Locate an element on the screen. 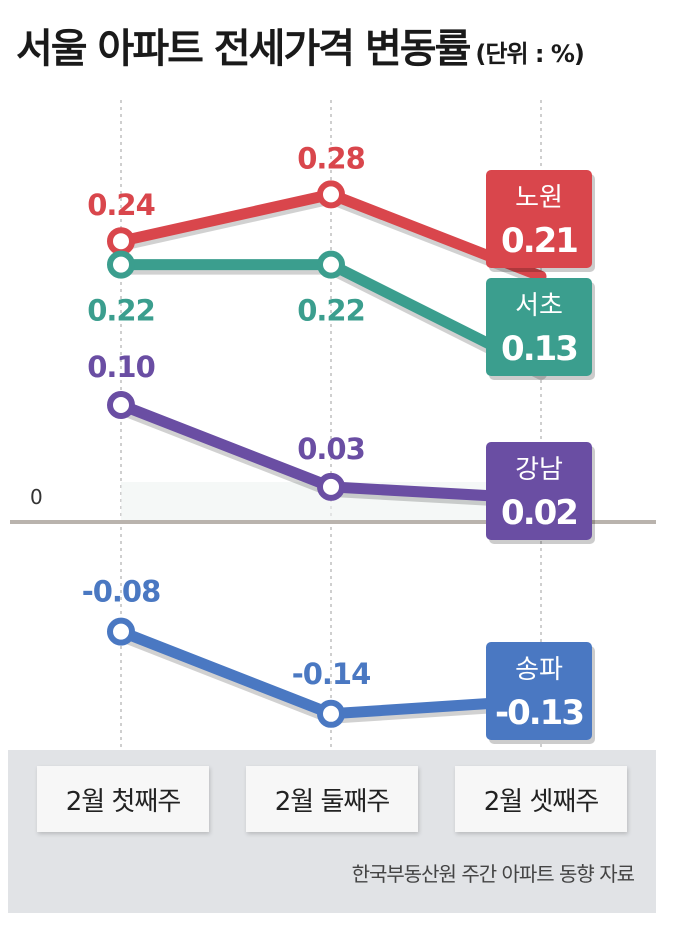 Image resolution: width=678 pixels, height=933 pixels. end-label-1: 노원 0.21 is located at coordinates (540, 221).